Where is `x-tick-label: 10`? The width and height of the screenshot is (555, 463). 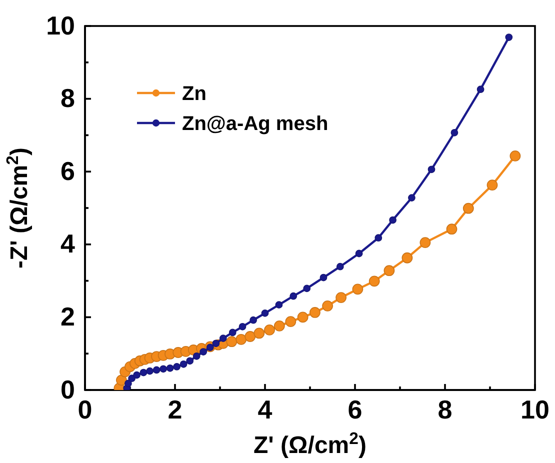
x-tick-label: 10 is located at coordinates (535, 409).